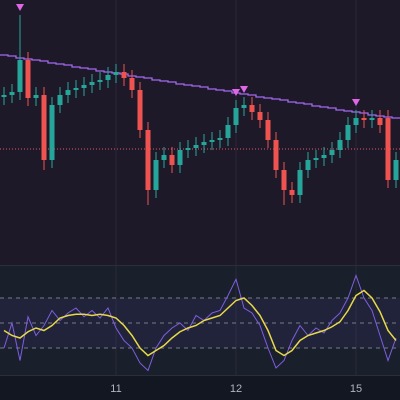  Describe the element at coordinates (356, 389) in the screenshot. I see `x-tick-label: 15` at that location.